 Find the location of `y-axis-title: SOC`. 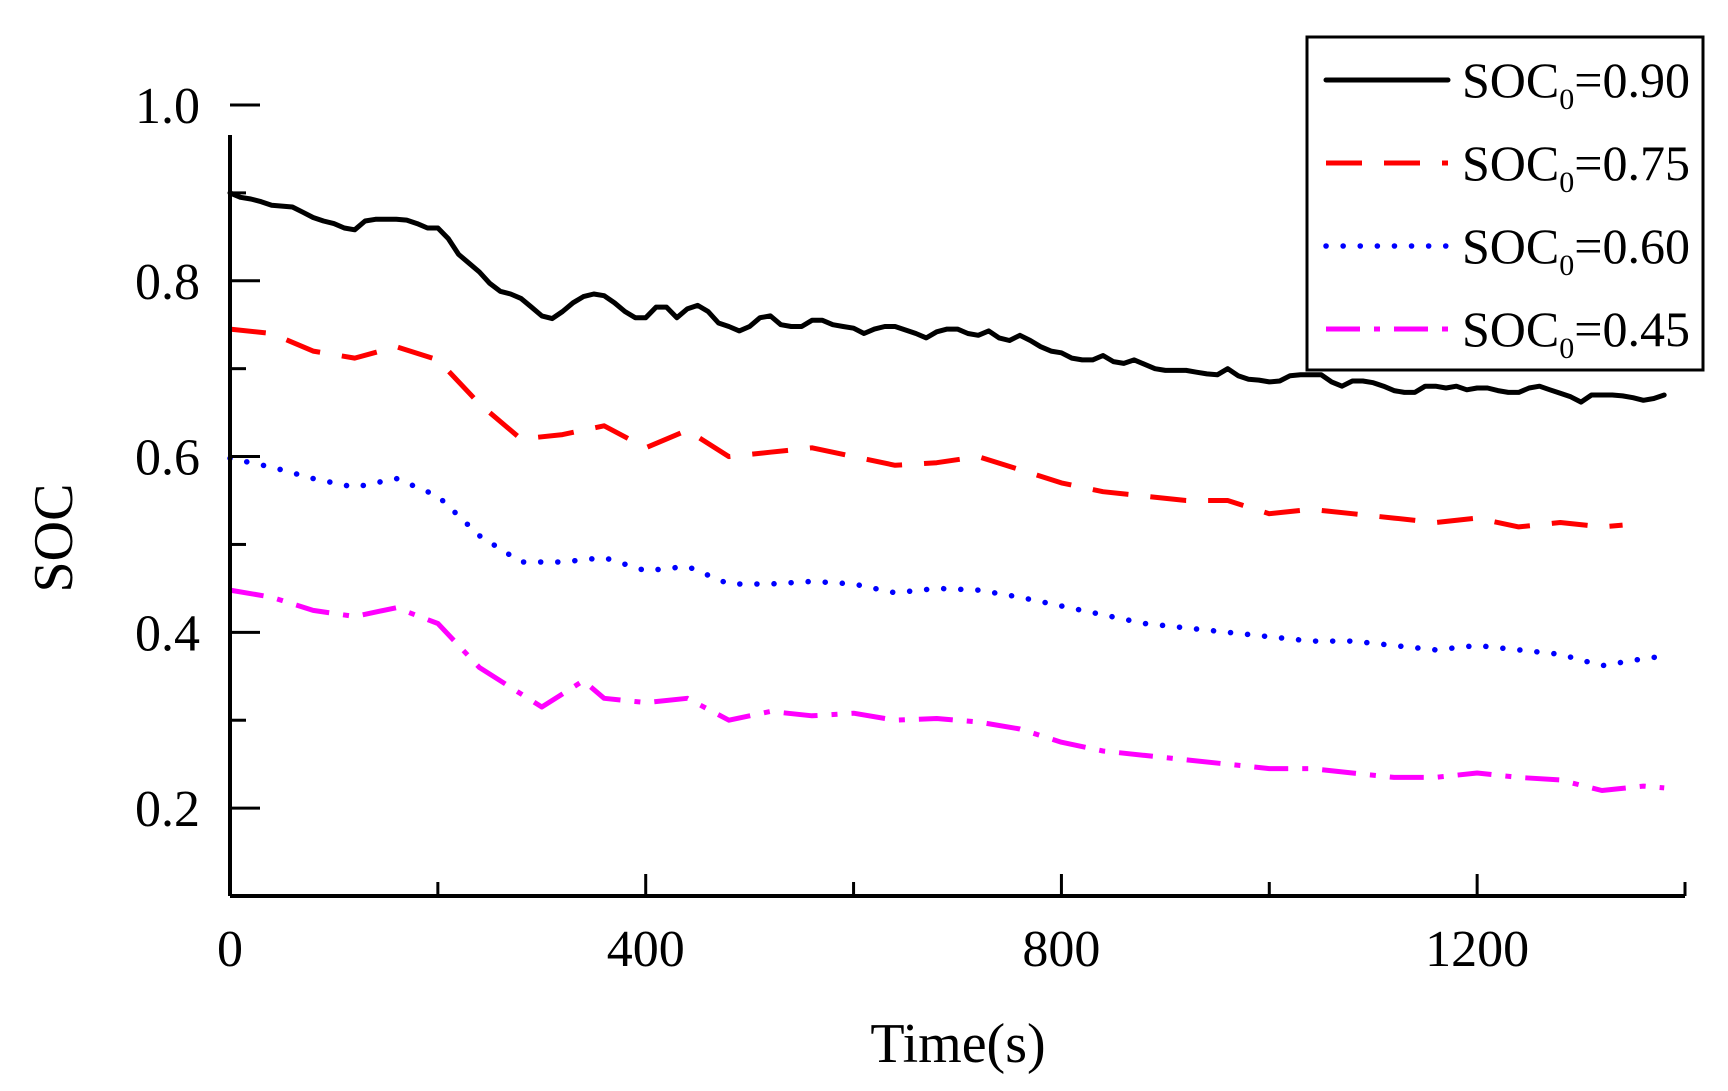

y-axis-title: SOC is located at coordinates (54, 538).